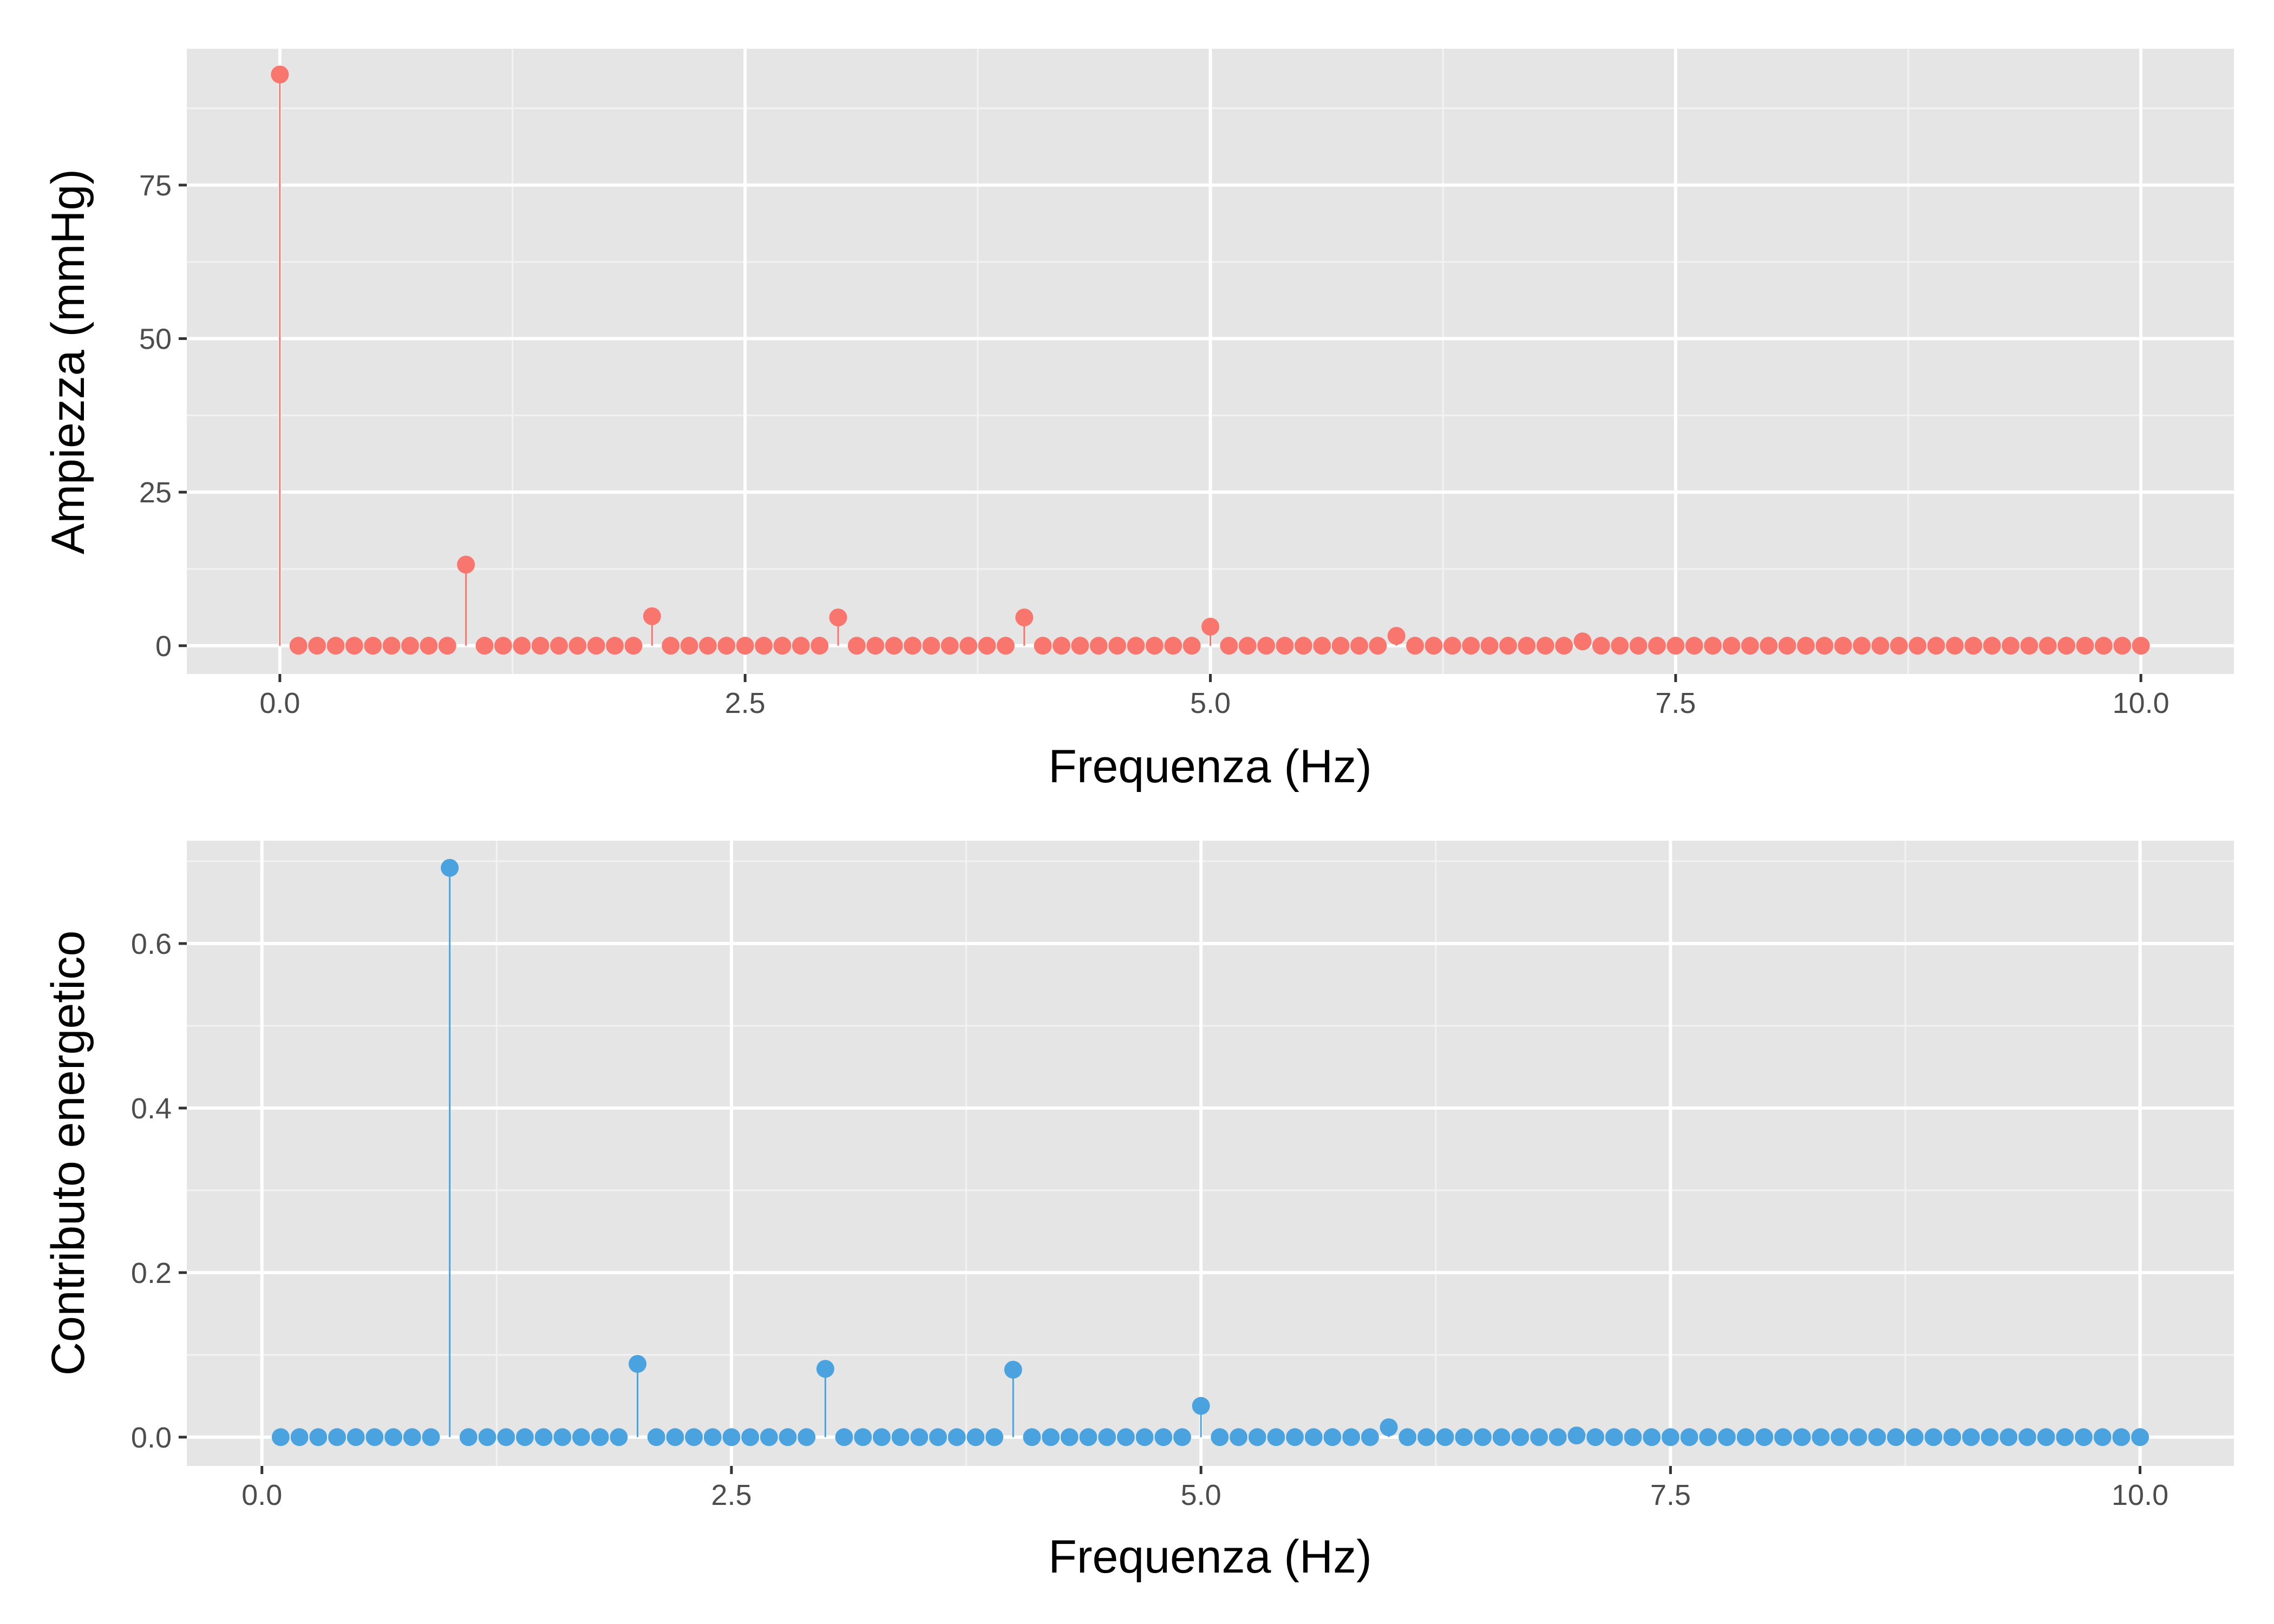 Image resolution: width=2274 pixels, height=1624 pixels. What do you see at coordinates (68, 1154) in the screenshot?
I see `energy-y-axis-title: Contributo energetico` at bounding box center [68, 1154].